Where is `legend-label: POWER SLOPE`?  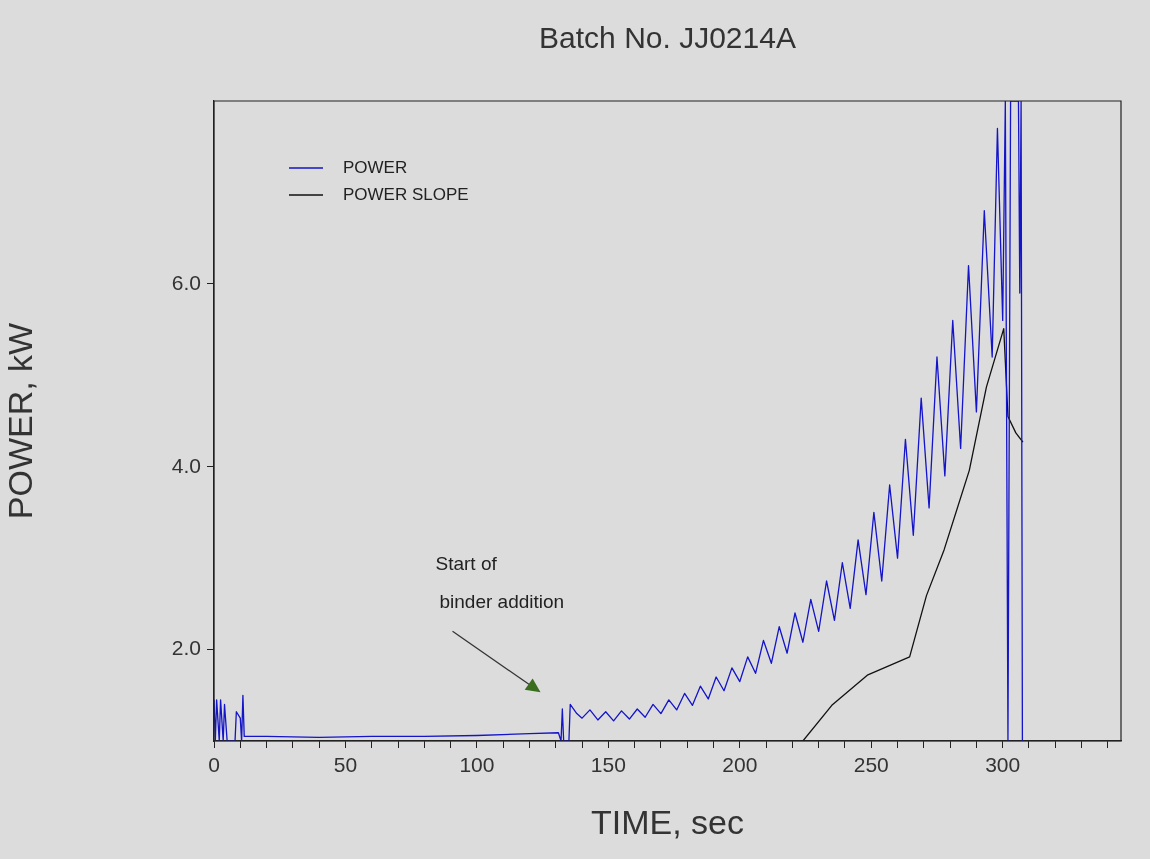
legend-label: POWER SLOPE is located at coordinates (406, 194).